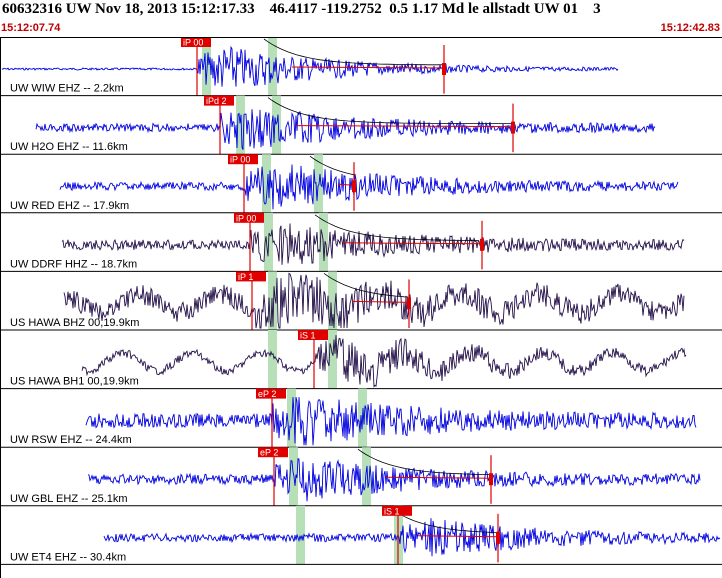  I want to click on station-label: UW RSW EHZ -- 24.4km, so click(71, 440).